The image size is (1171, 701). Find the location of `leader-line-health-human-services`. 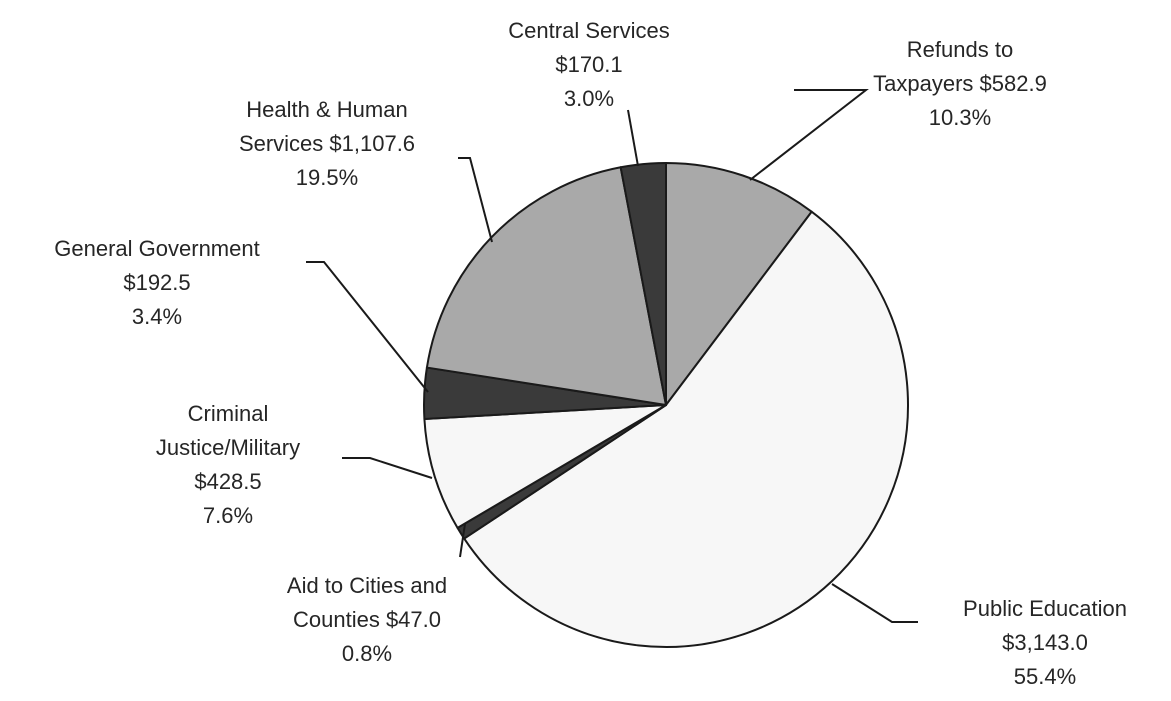

leader-line-health-human-services is located at coordinates (475, 200).